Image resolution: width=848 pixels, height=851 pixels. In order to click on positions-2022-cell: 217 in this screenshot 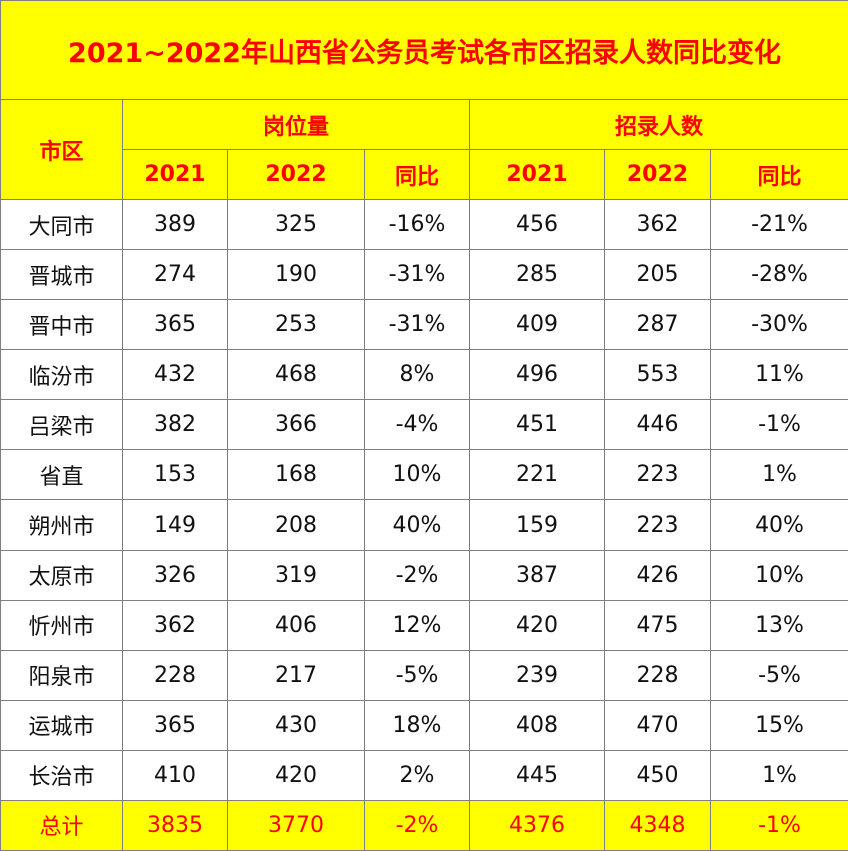, I will do `click(296, 675)`.